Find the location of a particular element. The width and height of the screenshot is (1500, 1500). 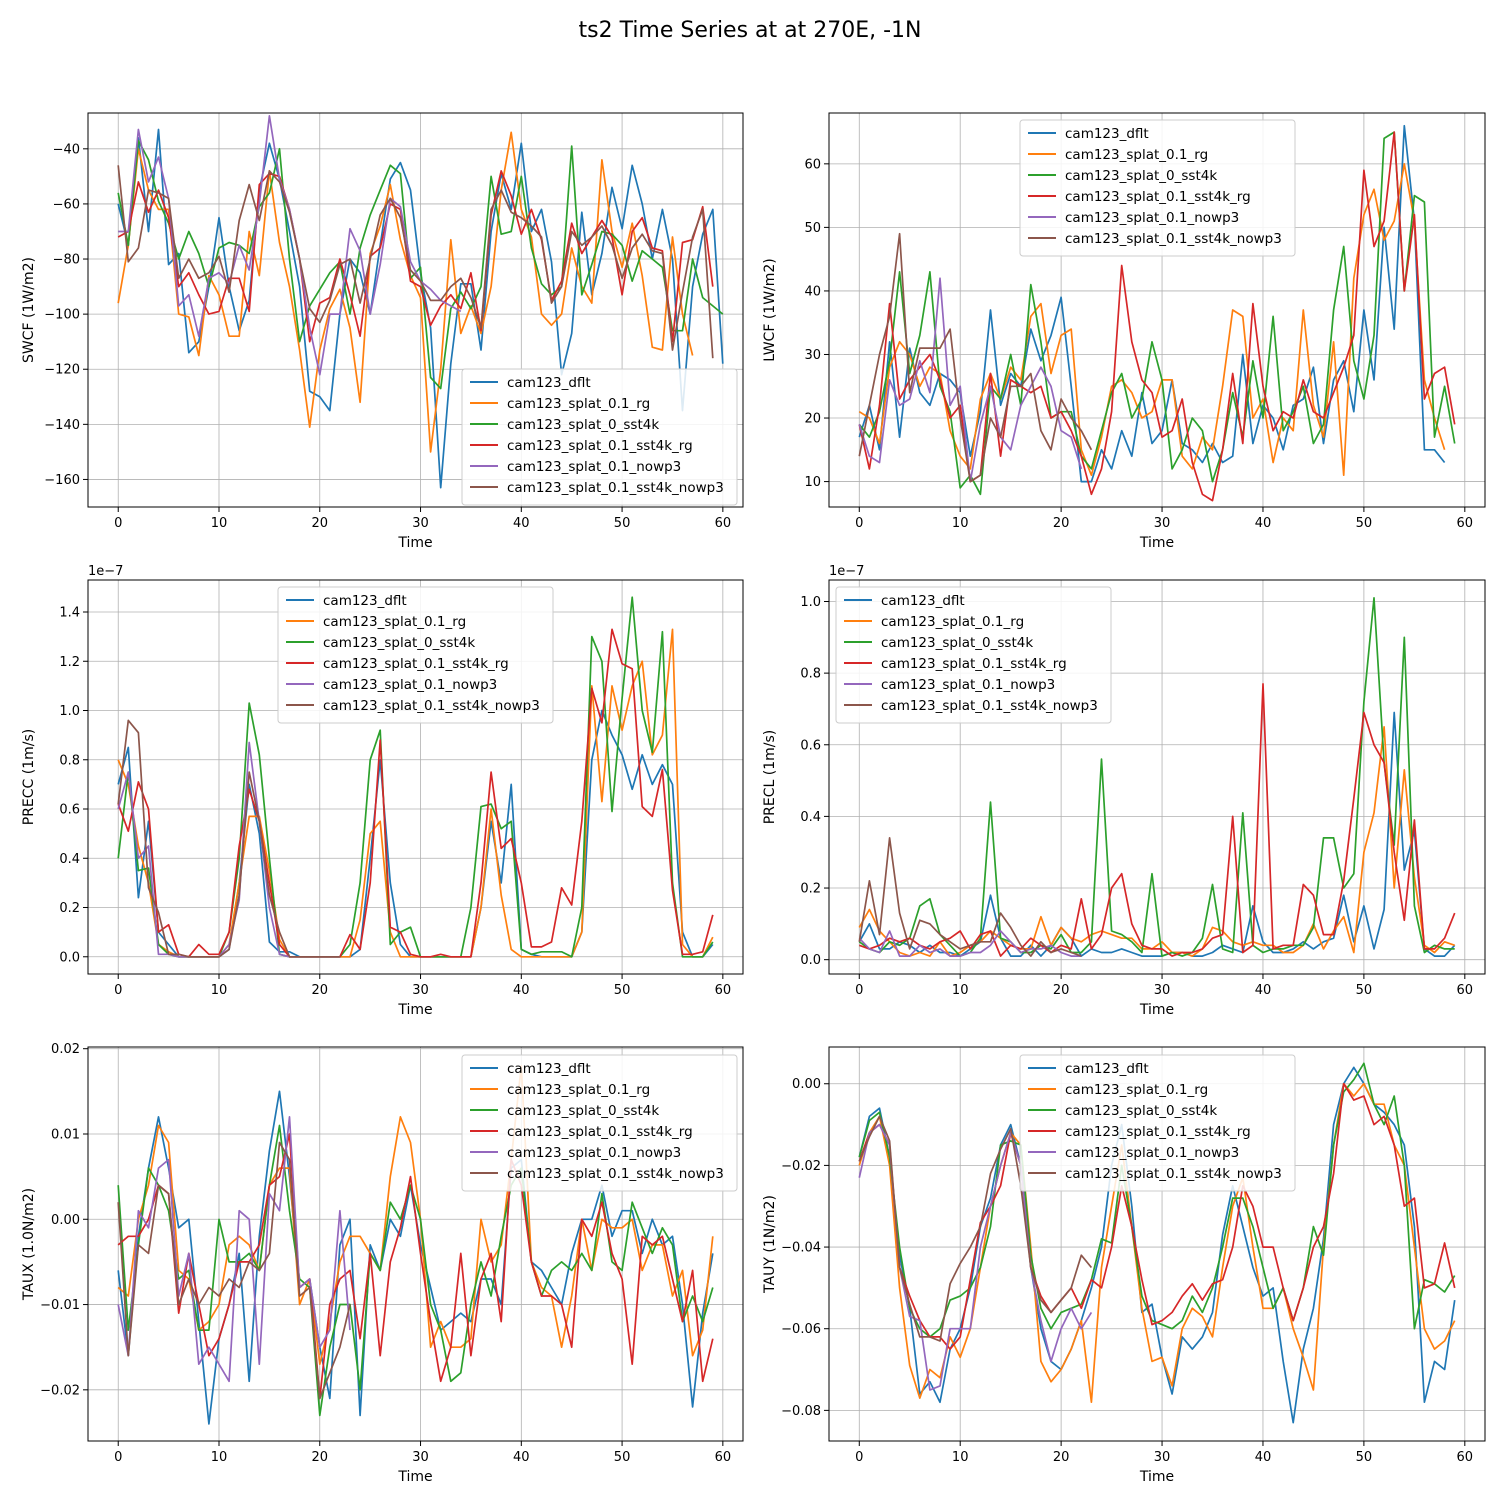

y-tick-label: −140 is located at coordinates (62, 425).